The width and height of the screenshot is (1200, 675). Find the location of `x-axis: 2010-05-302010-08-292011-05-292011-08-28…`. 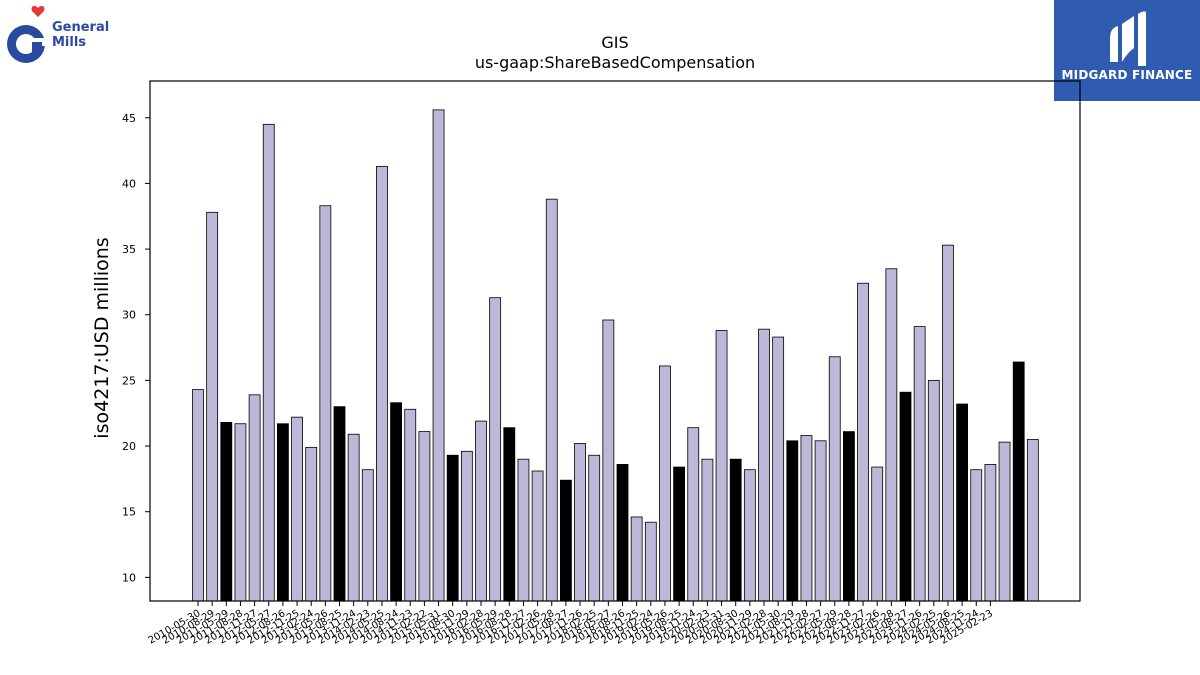

x-axis: 2010-05-302010-08-292011-05-292011-08-28… is located at coordinates (571, 624).